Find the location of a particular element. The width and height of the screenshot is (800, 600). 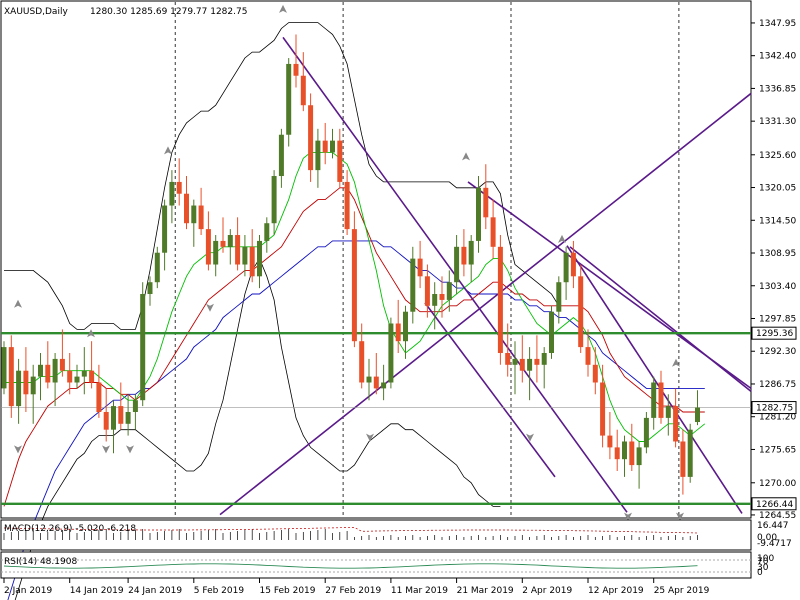

price-tick-label: 1331.30 is located at coordinates (777, 122).